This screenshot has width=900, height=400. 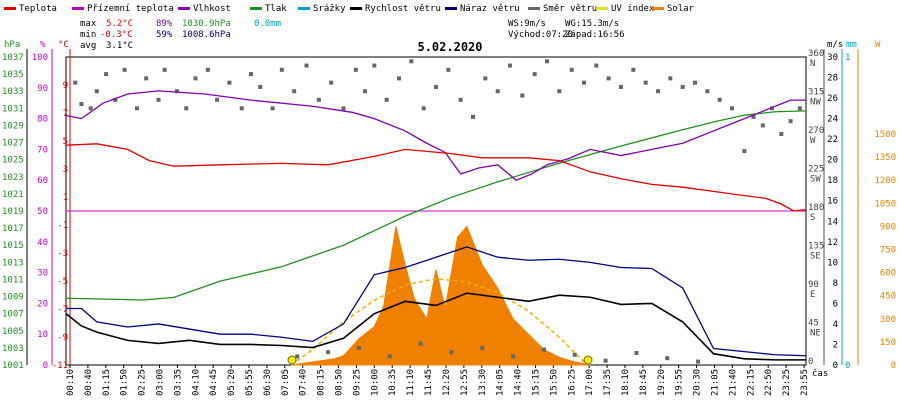 What do you see at coordinates (119, 46) in the screenshot?
I see `stat-avg-temp: 3.1°C` at bounding box center [119, 46].